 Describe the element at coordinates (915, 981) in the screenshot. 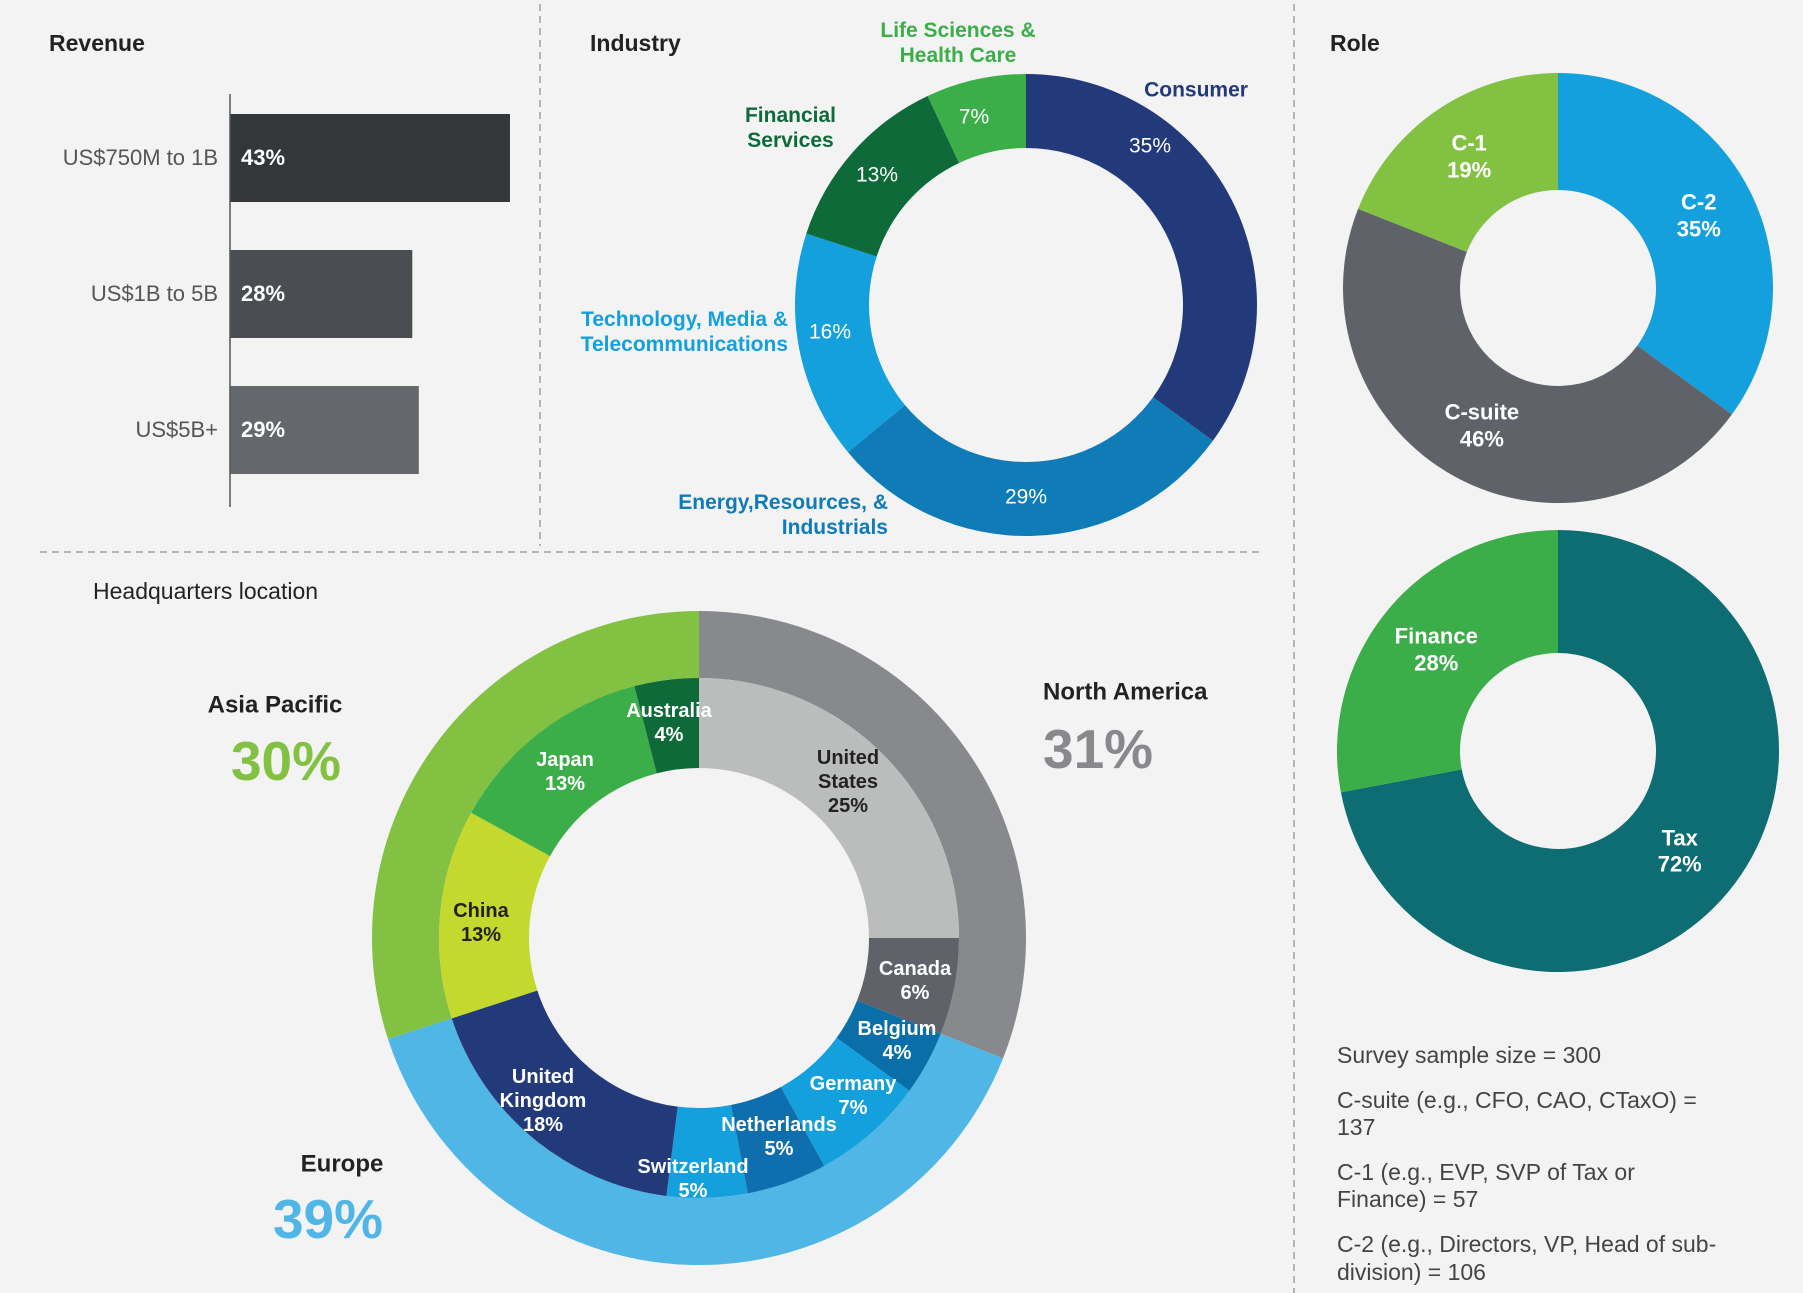

I see `segment-label: Canada 6%` at that location.